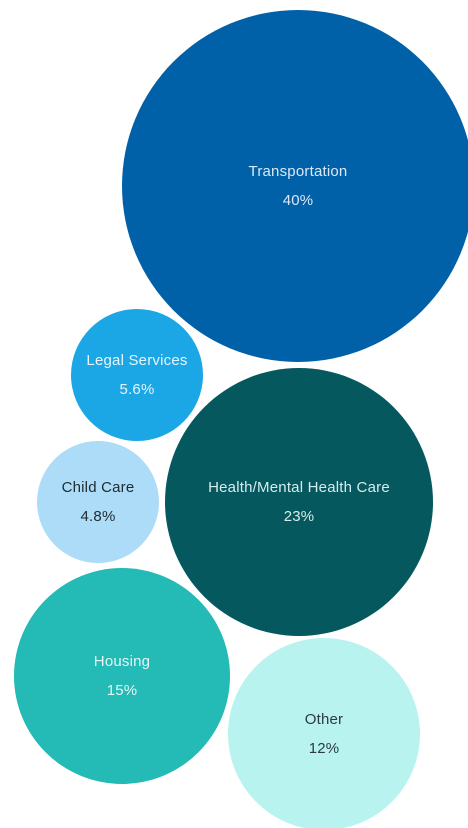  Describe the element at coordinates (136, 360) in the screenshot. I see `bubble-label-legal-services: Legal Services` at that location.